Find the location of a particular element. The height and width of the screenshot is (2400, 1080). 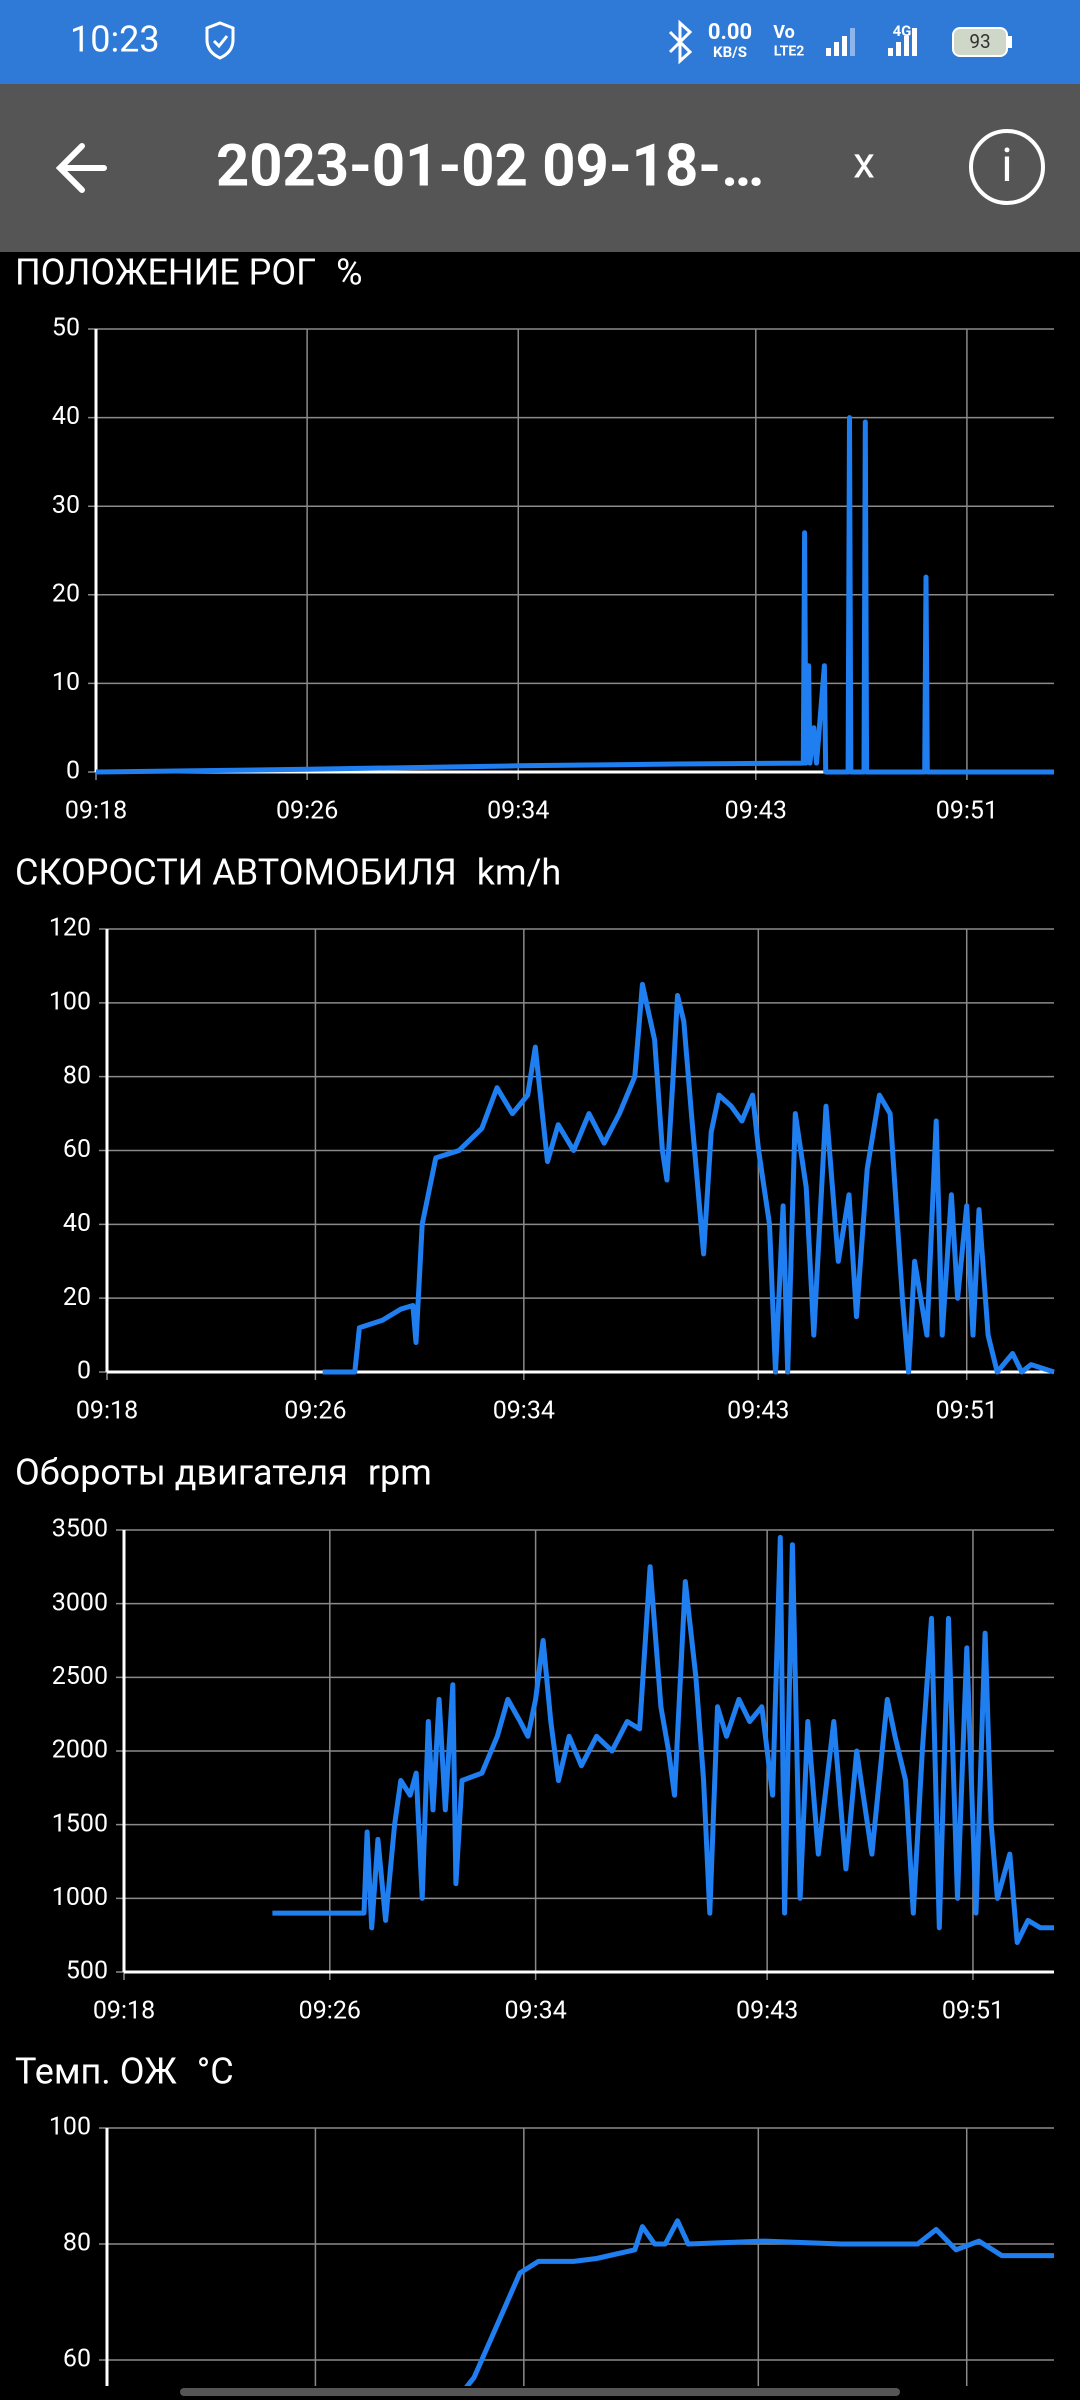

y-tick-label: 30 is located at coordinates (66, 505).